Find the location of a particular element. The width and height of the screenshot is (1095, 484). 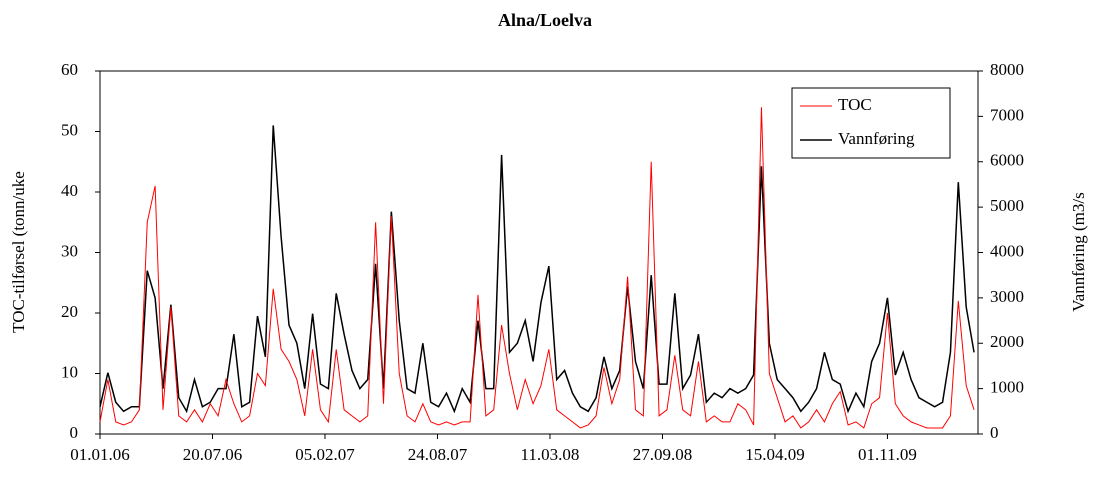

y-tick-label: 50 is located at coordinates (69, 129).